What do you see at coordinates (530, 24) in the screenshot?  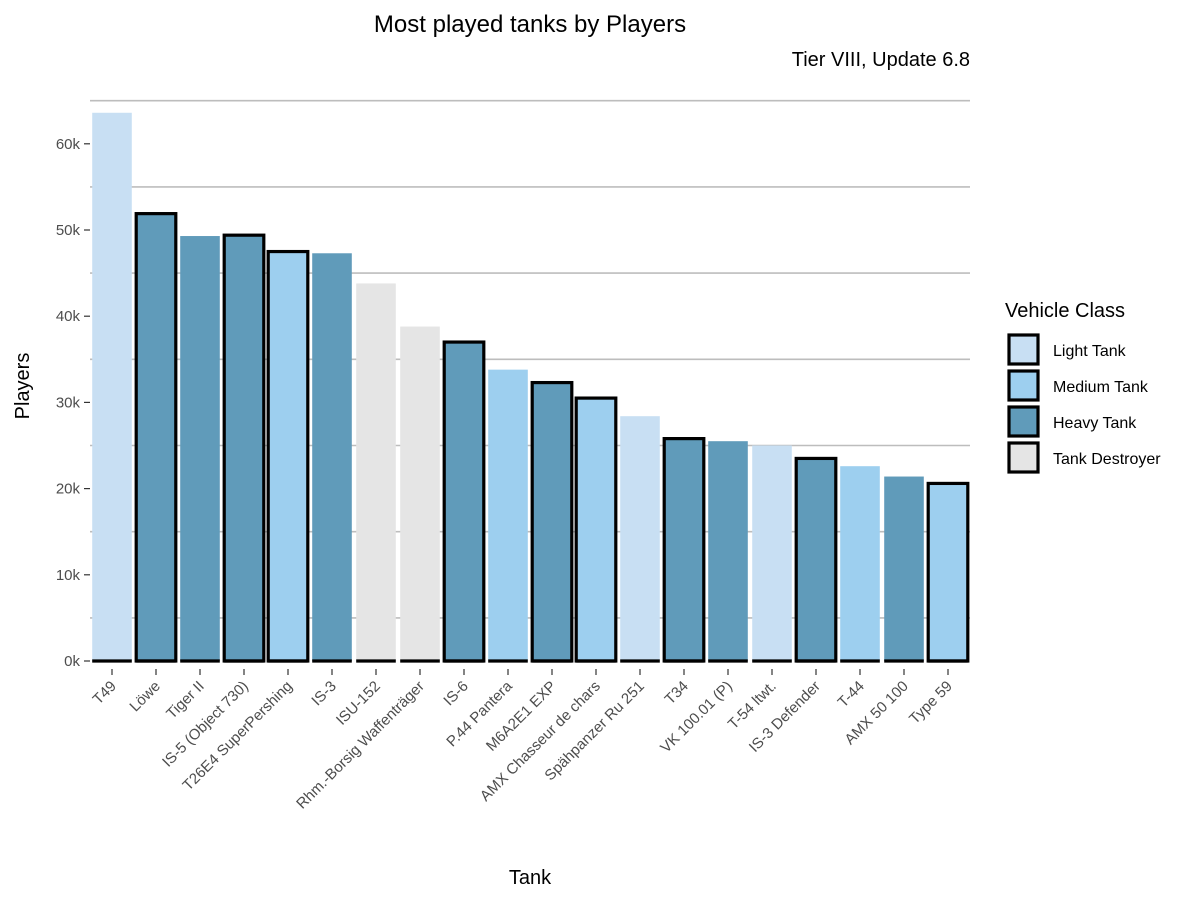 I see `chart-title: Most played tanks by Players` at bounding box center [530, 24].